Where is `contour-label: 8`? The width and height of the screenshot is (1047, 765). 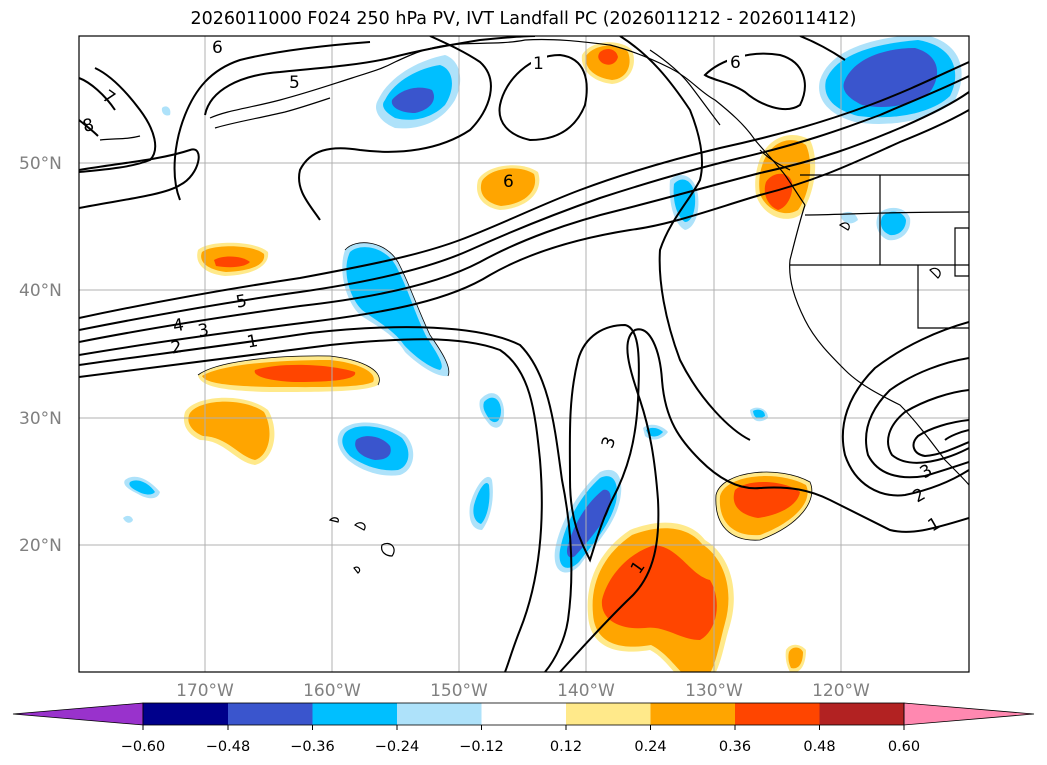
contour-label: 8 is located at coordinates (89, 126).